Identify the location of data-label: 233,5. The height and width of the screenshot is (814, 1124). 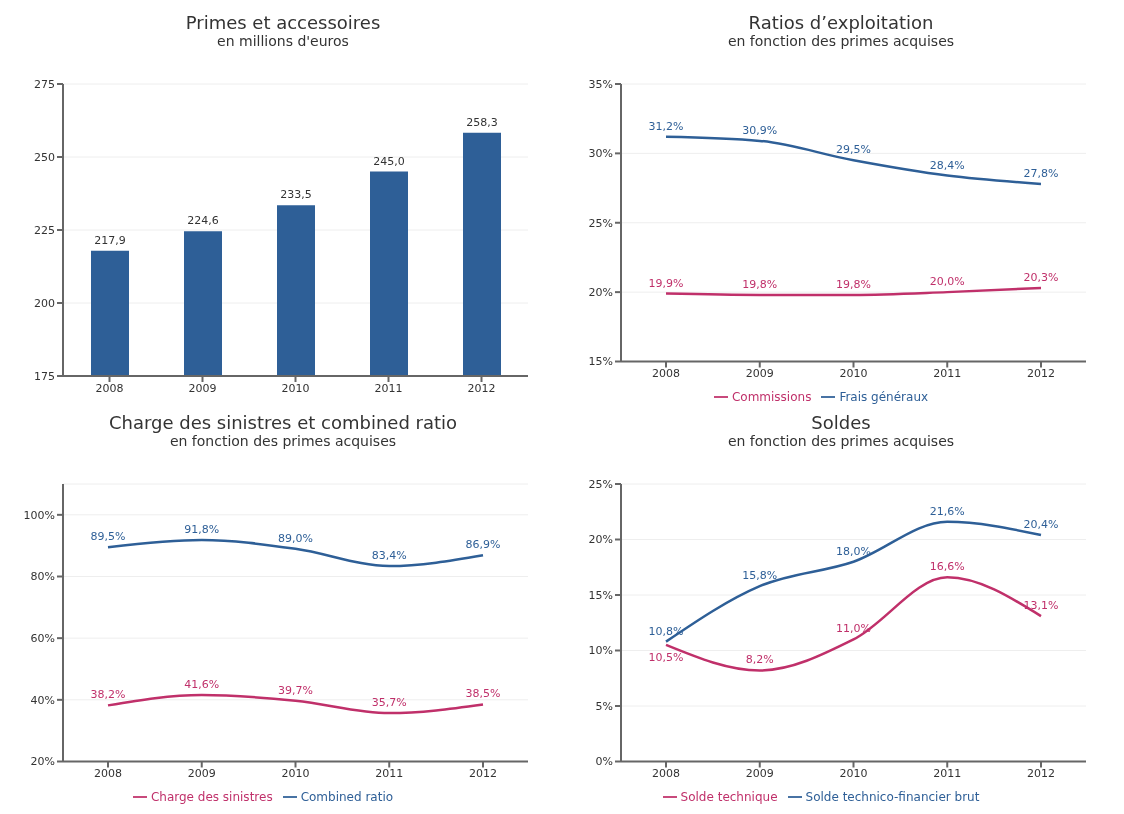
(296, 195).